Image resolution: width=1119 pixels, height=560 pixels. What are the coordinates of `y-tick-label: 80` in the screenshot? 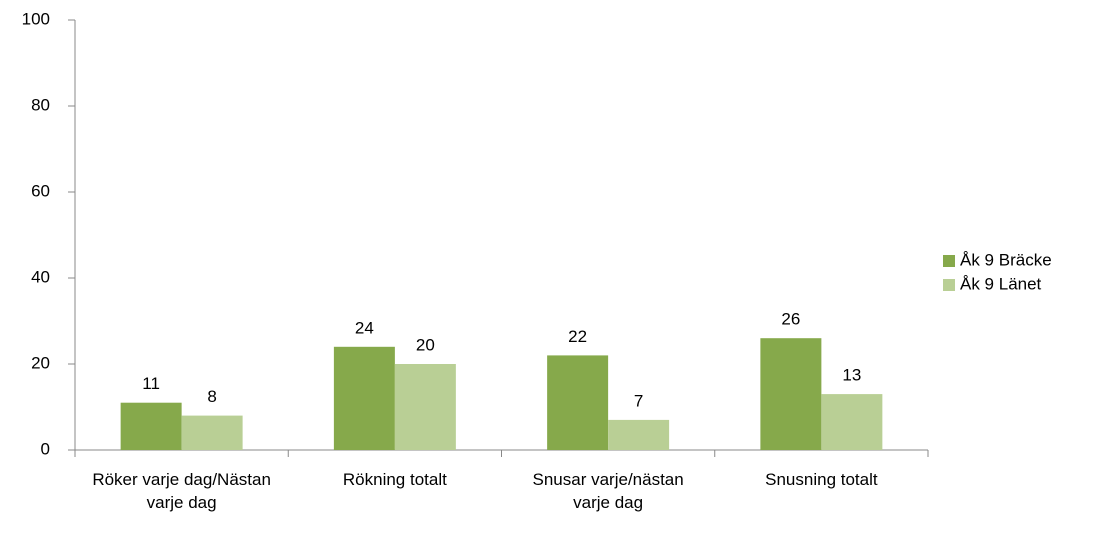 It's located at (40, 104).